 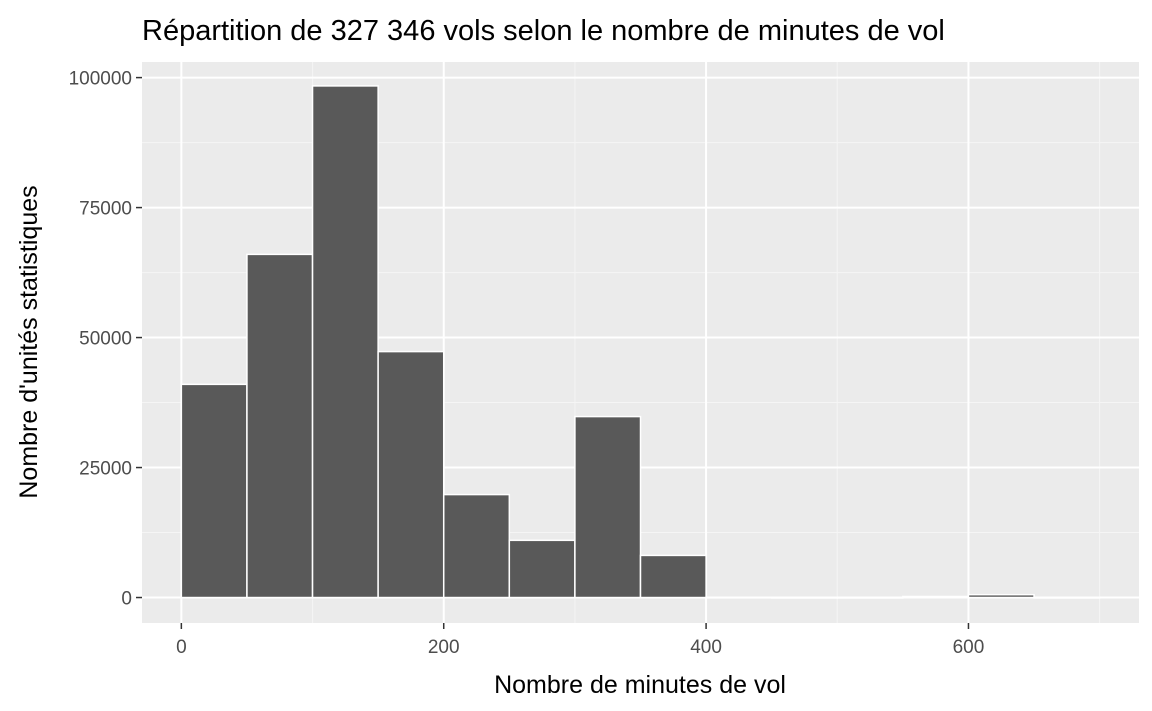 I want to click on y-axis-title: Nombre d'unités statistiques, so click(x=29, y=341).